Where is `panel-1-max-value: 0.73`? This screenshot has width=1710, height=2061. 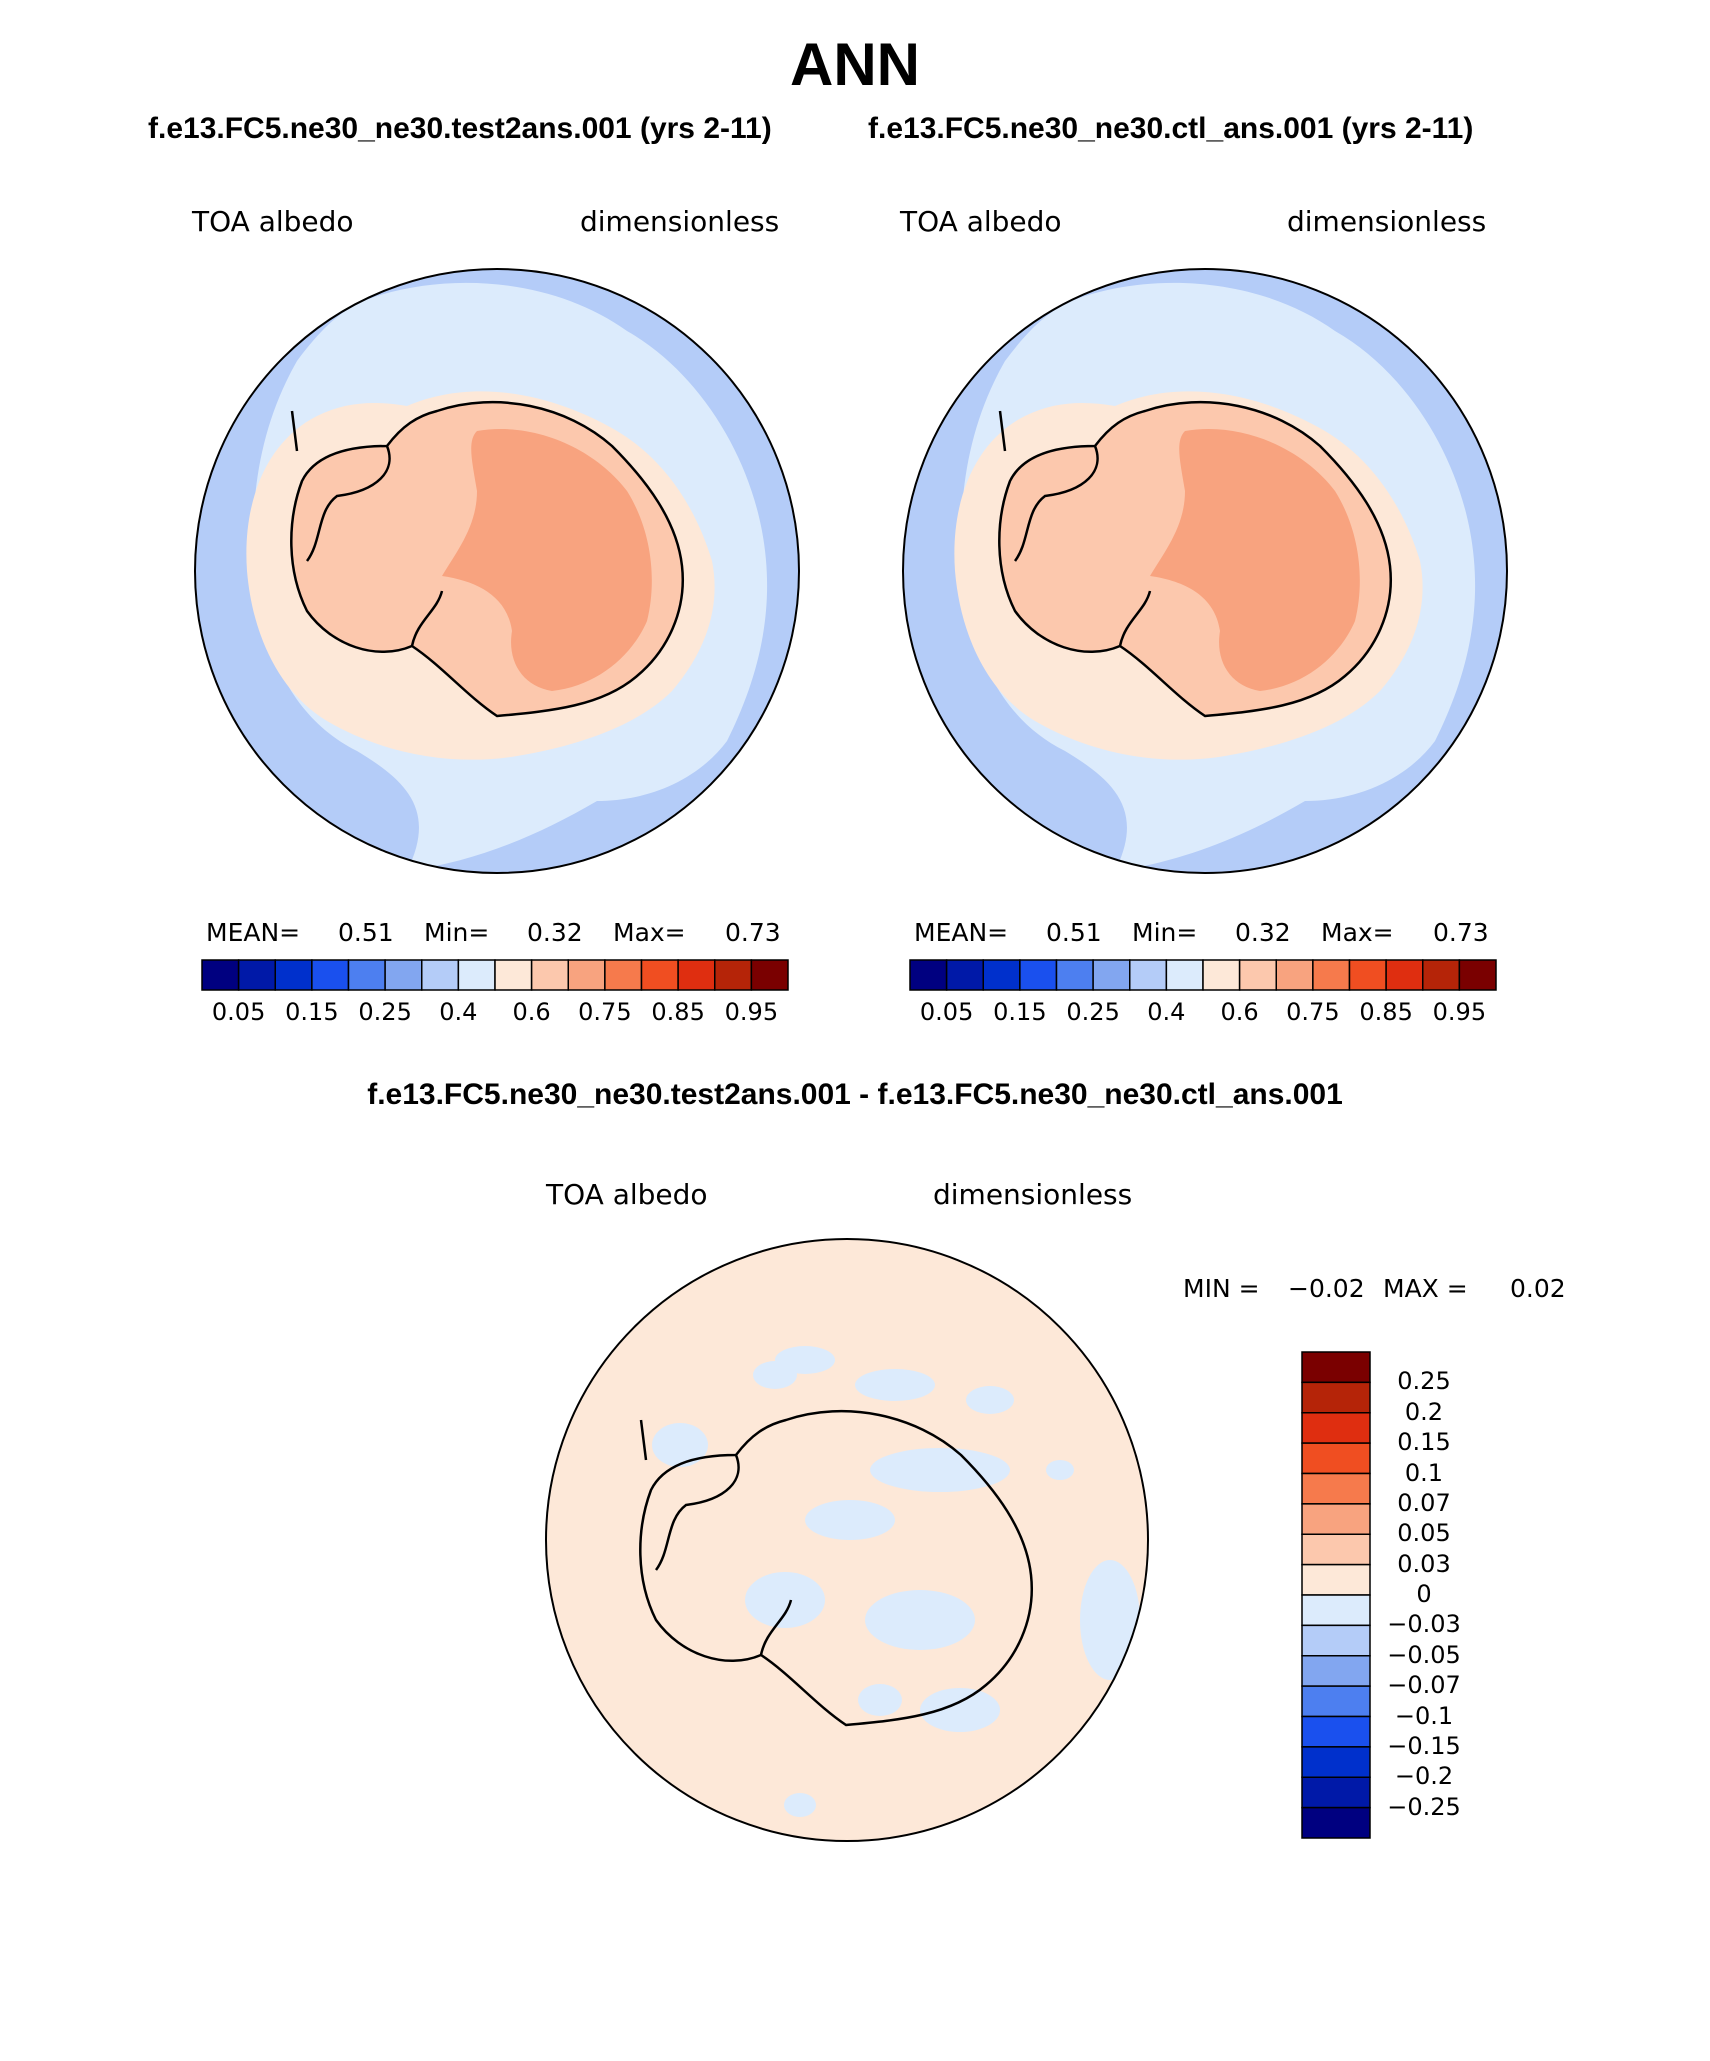 panel-1-max-value: 0.73 is located at coordinates (753, 932).